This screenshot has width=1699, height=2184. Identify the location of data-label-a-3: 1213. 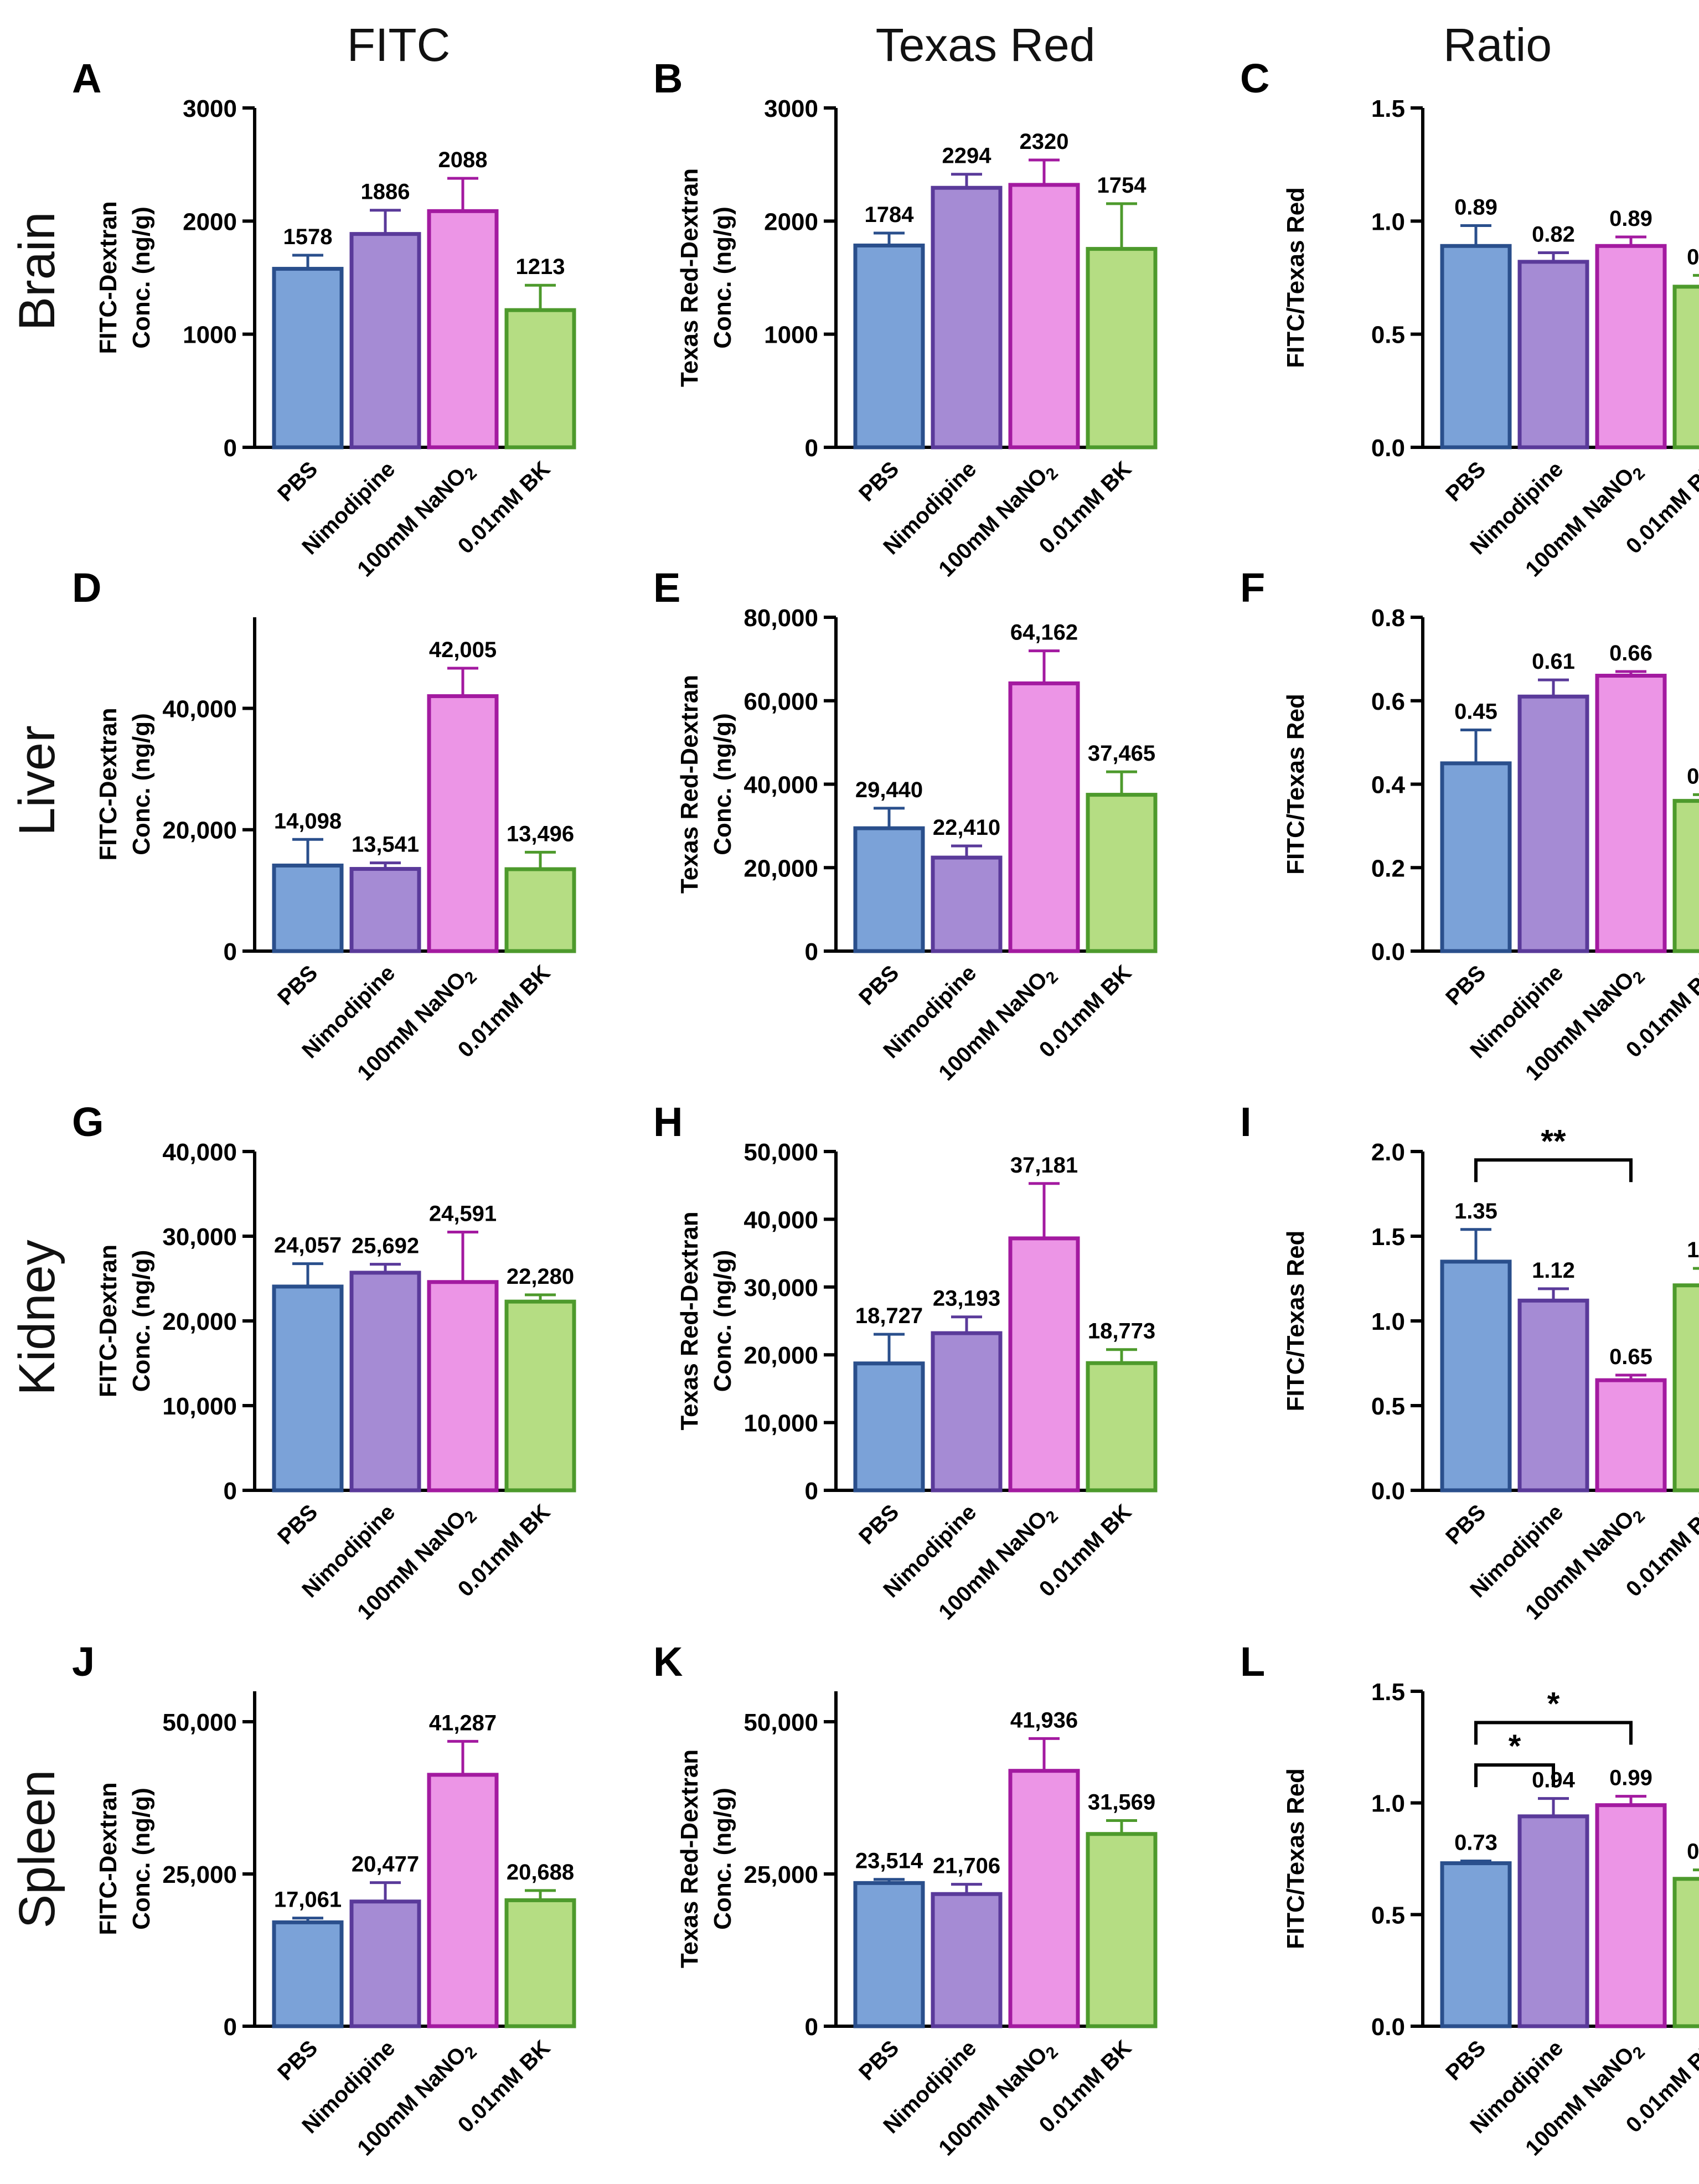
(540, 267).